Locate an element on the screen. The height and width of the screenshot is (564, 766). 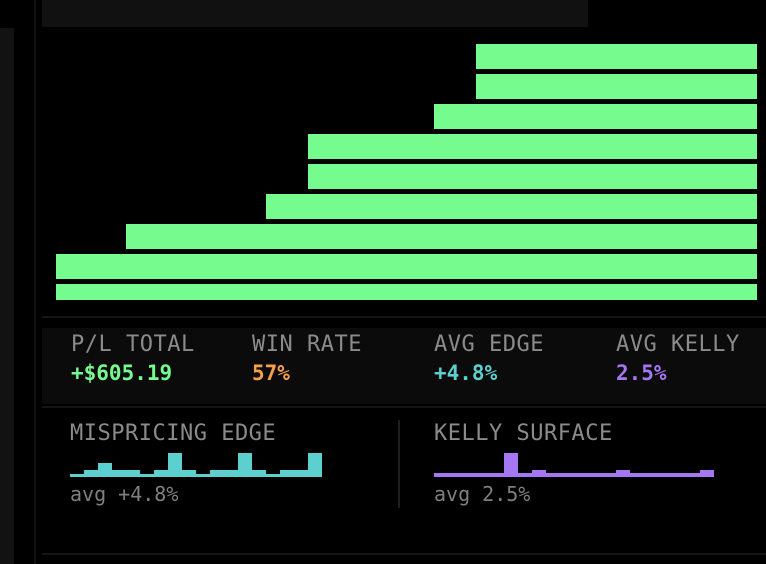
stat-pl-label: P/L TOTAL is located at coordinates (133, 344).